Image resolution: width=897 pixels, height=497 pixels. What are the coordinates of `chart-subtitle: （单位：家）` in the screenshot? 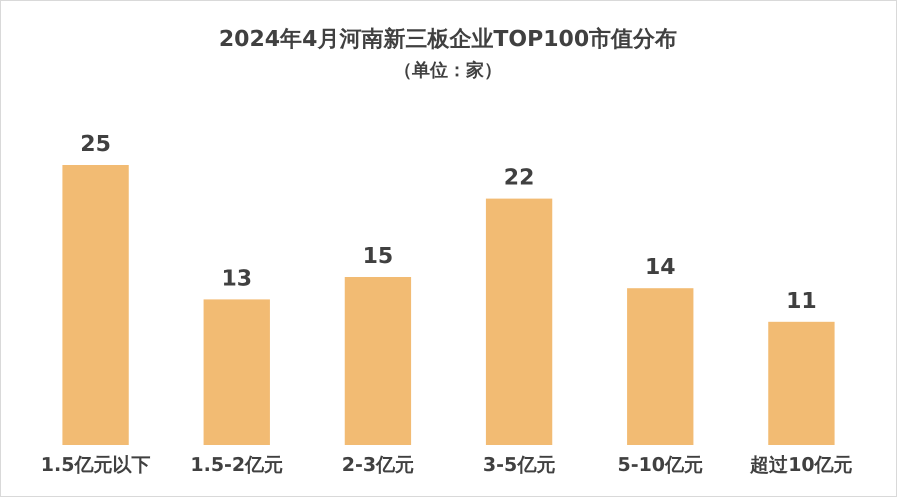 It's located at (448, 70).